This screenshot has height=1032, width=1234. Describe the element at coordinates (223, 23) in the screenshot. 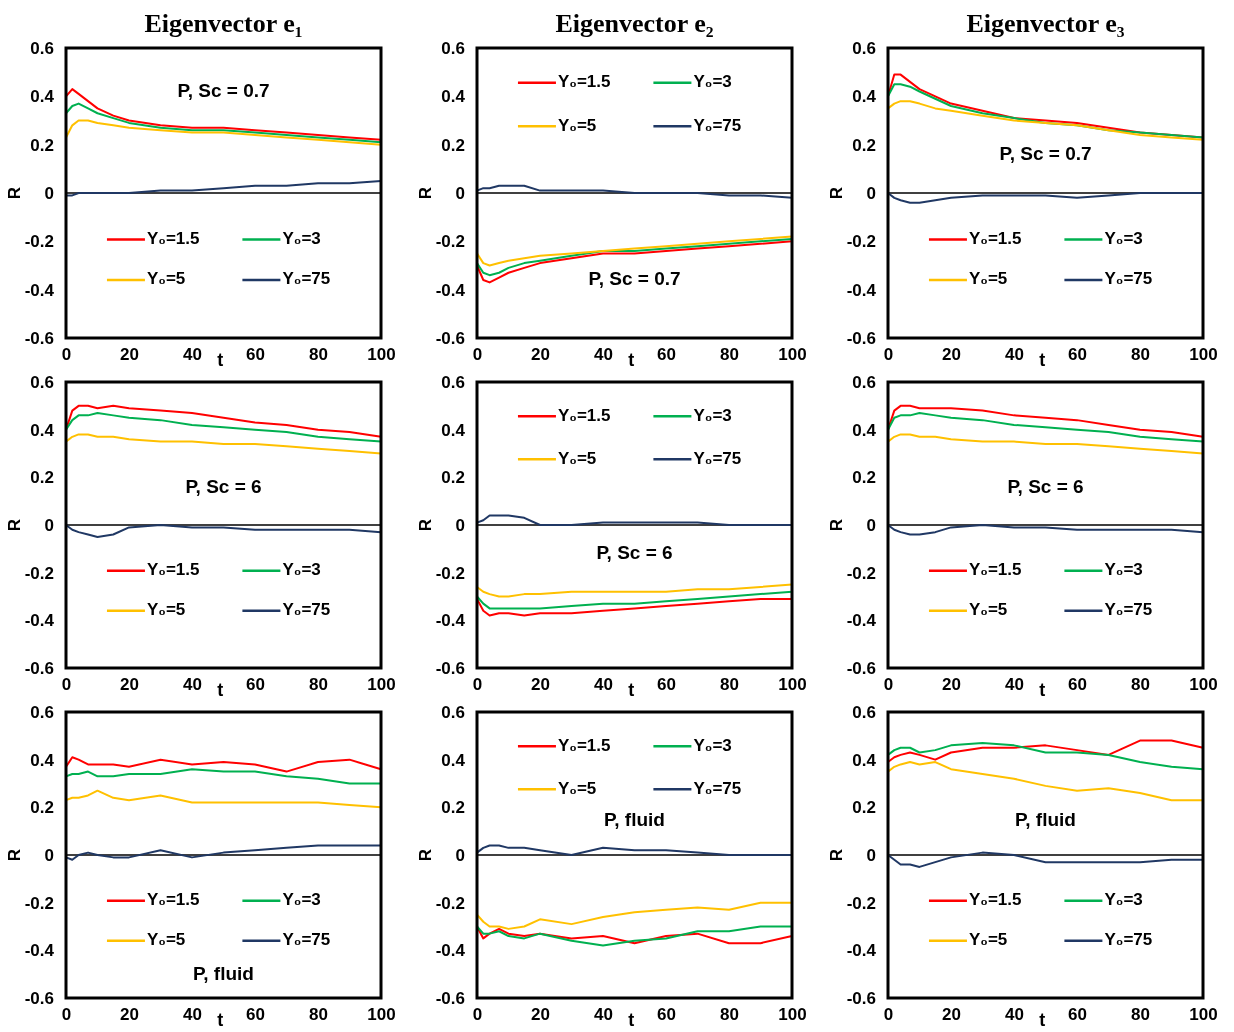

I see `chart-title: Eigenvector e₁` at that location.